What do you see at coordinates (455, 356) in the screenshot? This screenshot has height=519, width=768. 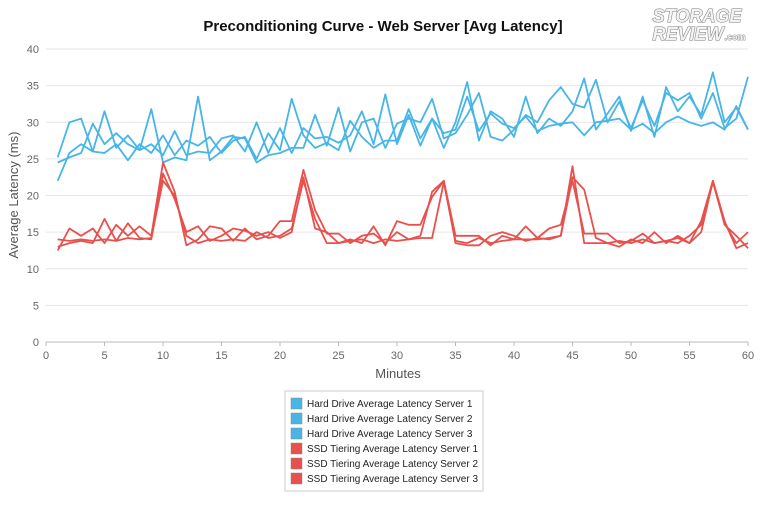 I see `x-tick-label: 35` at bounding box center [455, 356].